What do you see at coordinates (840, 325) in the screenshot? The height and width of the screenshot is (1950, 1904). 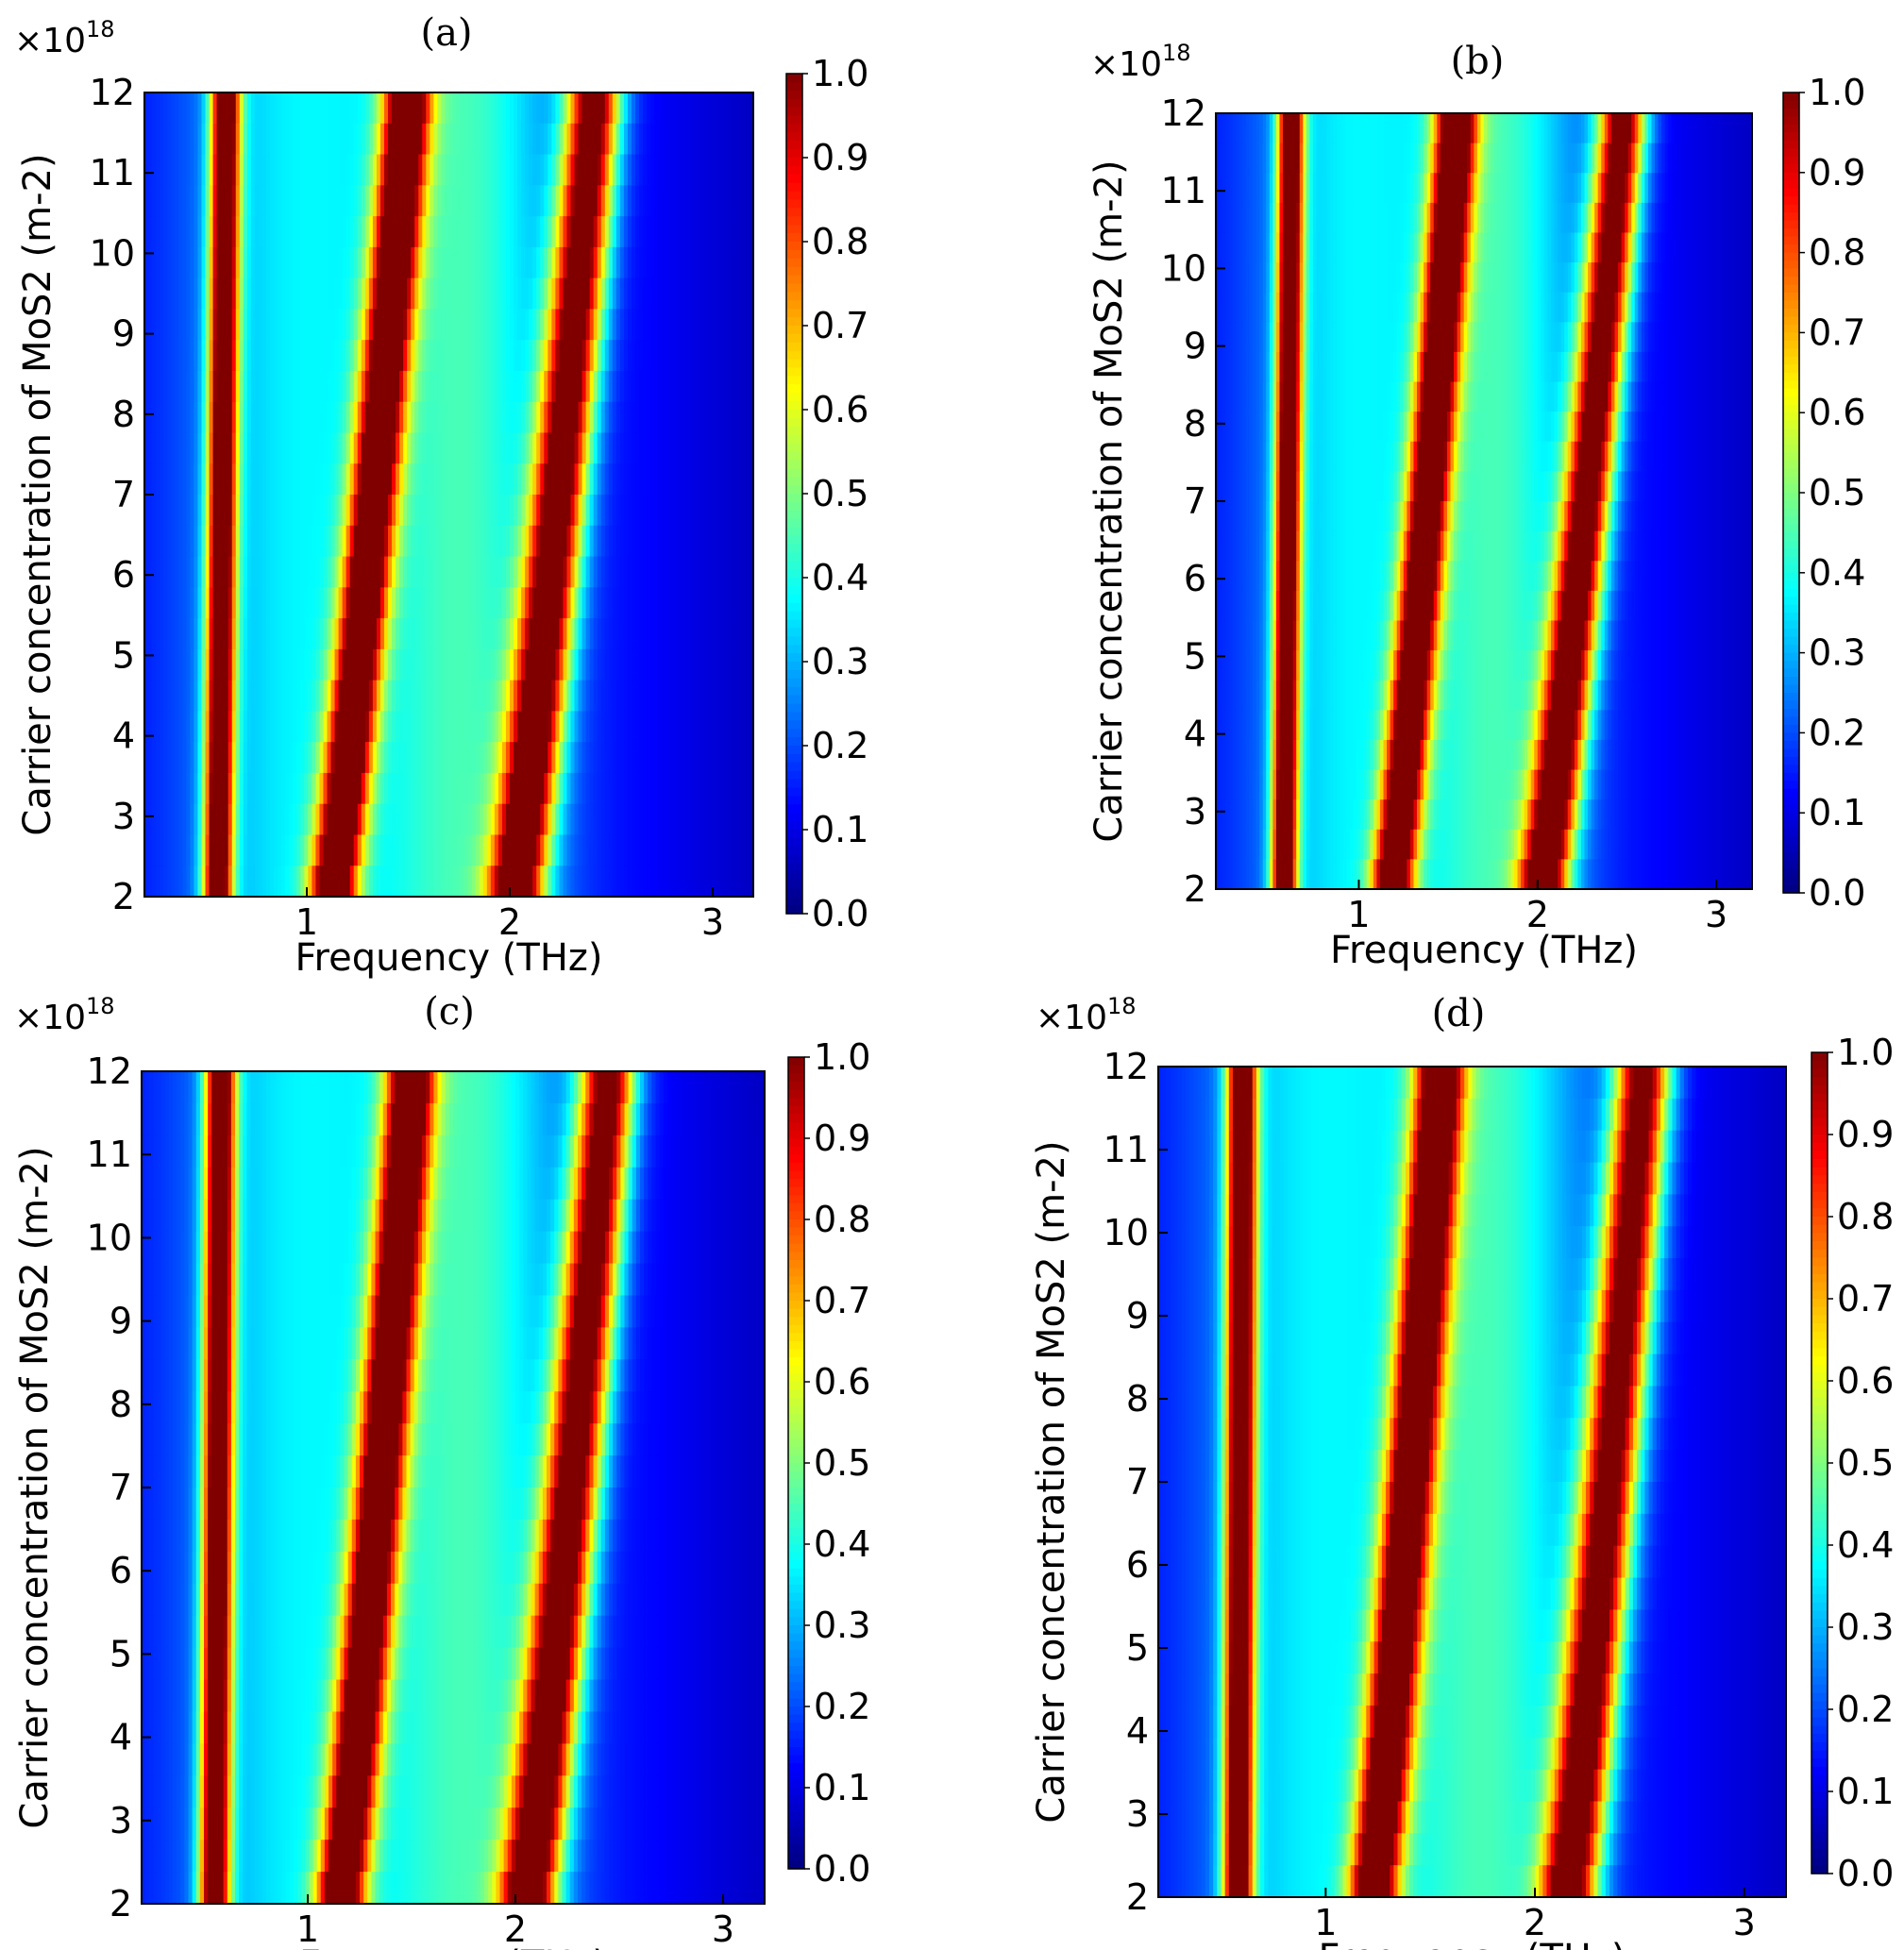 I see `colorbar-tick-label: 0.7` at bounding box center [840, 325].